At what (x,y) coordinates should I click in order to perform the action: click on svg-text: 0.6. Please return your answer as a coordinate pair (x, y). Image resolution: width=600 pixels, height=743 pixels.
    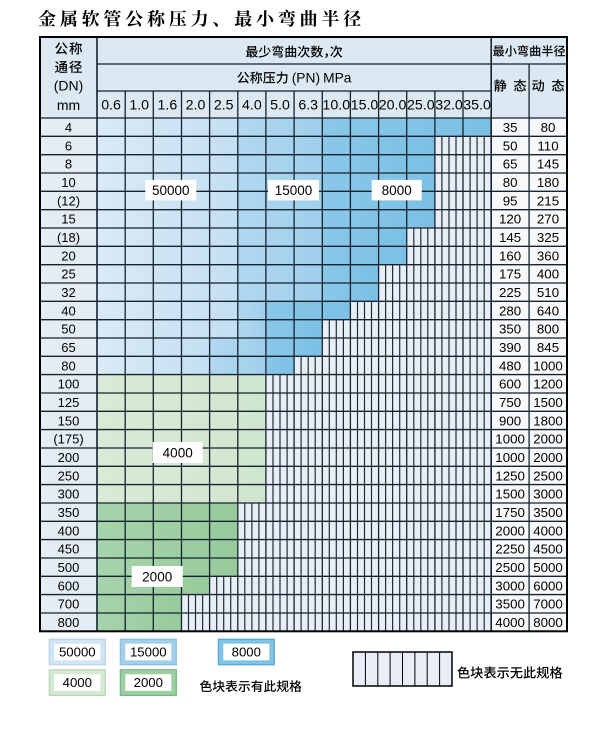
    Looking at the image, I should click on (111, 106).